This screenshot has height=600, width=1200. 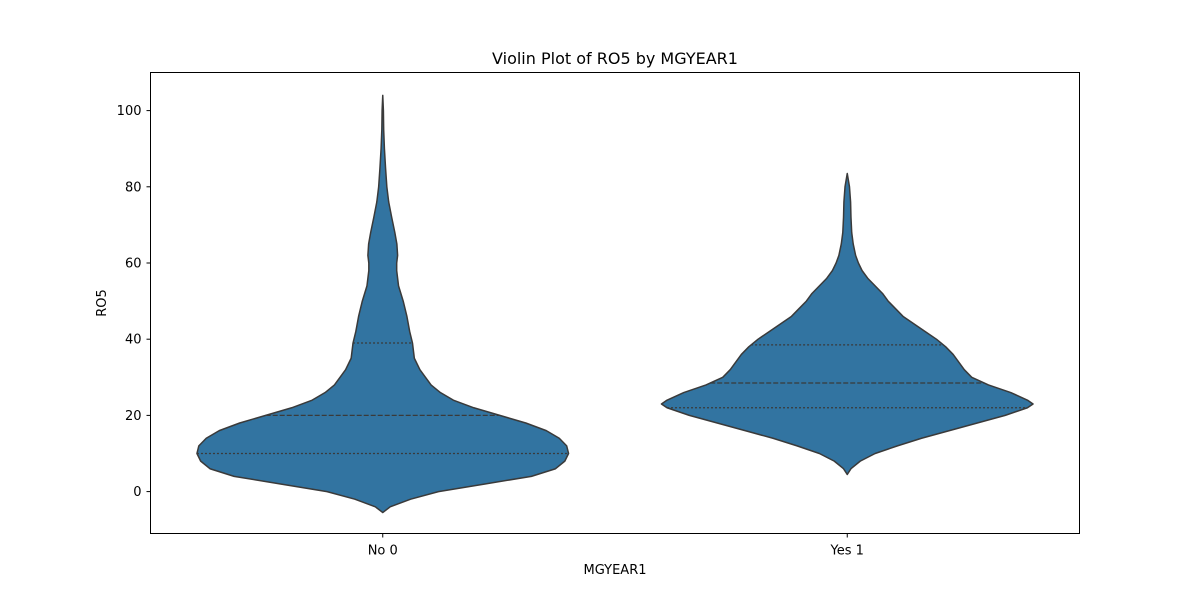 What do you see at coordinates (847, 551) in the screenshot?
I see `x-tick-label: Yes 1` at bounding box center [847, 551].